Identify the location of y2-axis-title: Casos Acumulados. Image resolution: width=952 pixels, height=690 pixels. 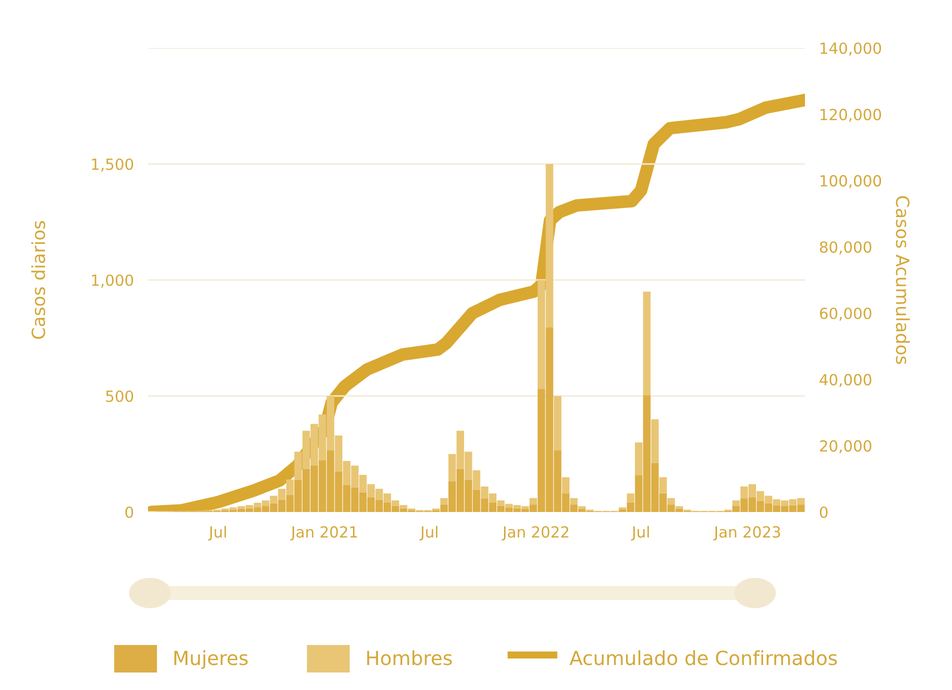
(903, 280).